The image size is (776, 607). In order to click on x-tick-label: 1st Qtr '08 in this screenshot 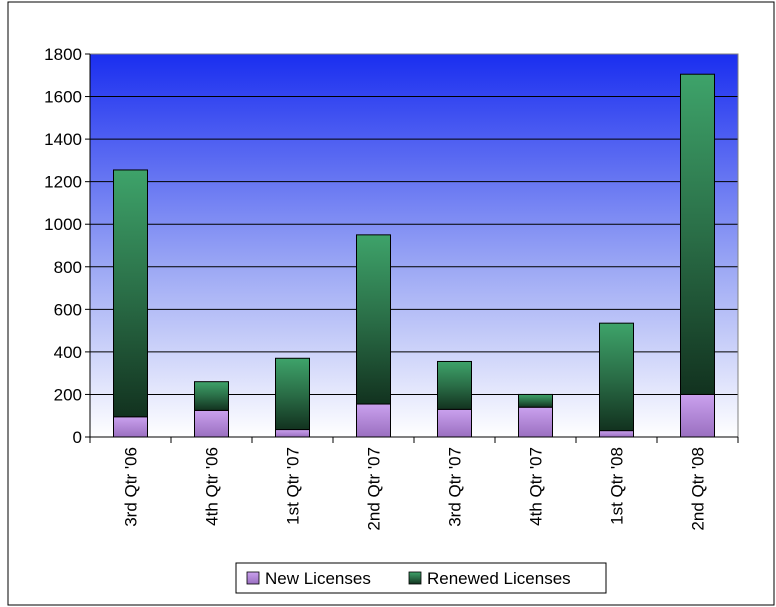, I will do `click(617, 486)`.